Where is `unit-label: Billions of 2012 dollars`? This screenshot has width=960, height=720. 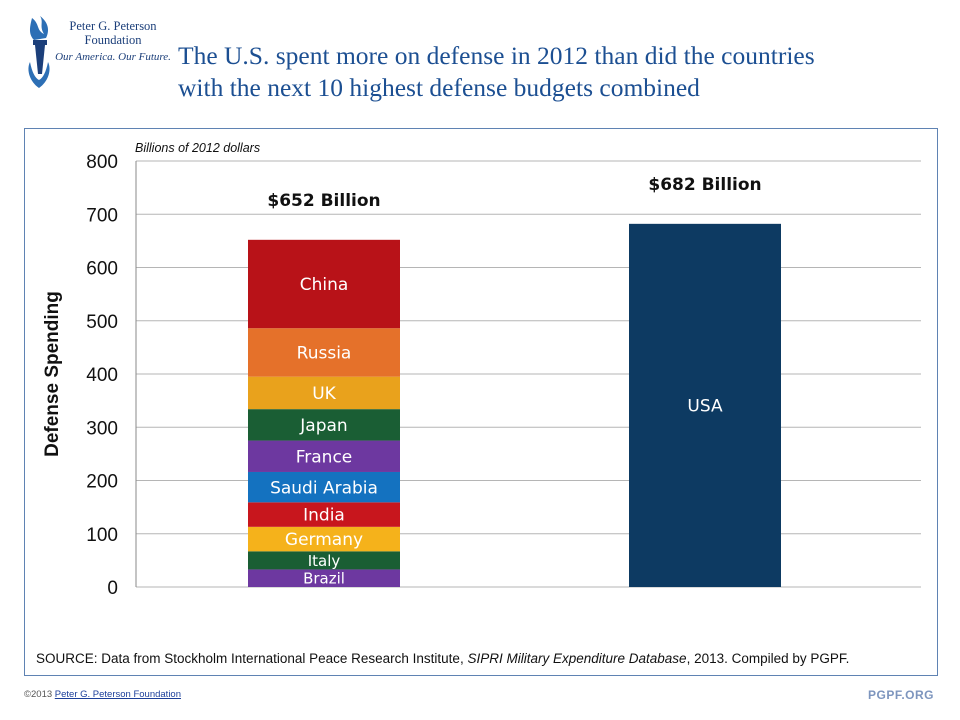
unit-label: Billions of 2012 dollars is located at coordinates (197, 148).